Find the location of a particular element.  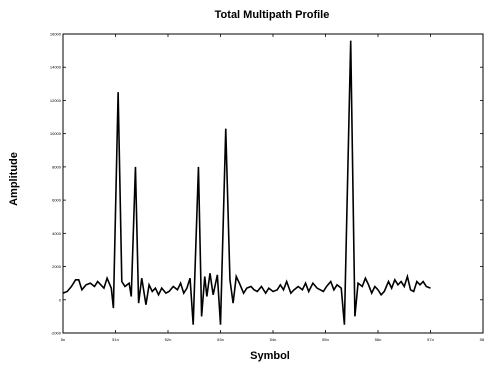

x-axis-label: Symbol is located at coordinates (270, 356).